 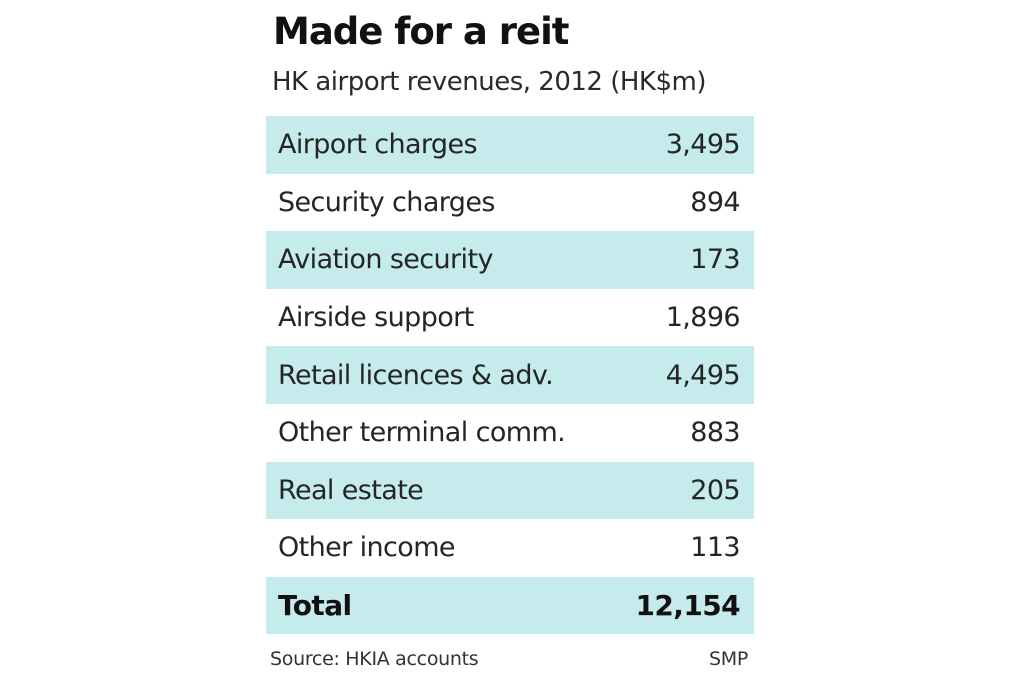 What do you see at coordinates (688, 606) in the screenshot?
I see `total-value: 12,154` at bounding box center [688, 606].